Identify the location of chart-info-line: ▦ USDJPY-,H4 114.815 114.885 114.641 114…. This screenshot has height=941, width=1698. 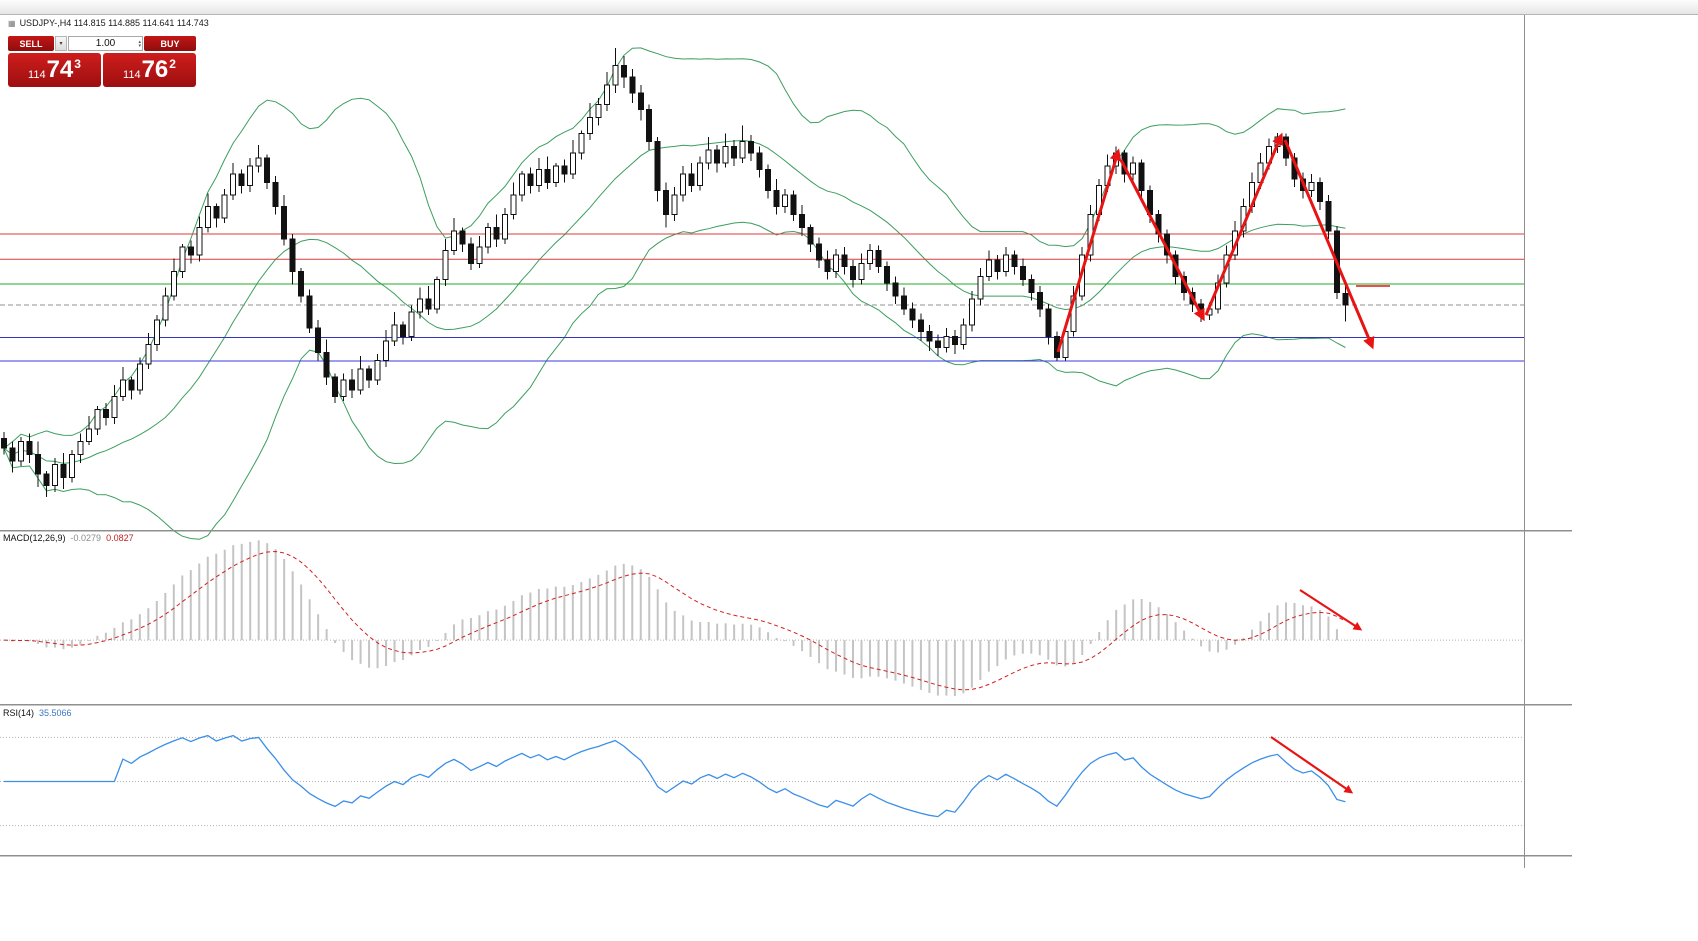
(108, 23).